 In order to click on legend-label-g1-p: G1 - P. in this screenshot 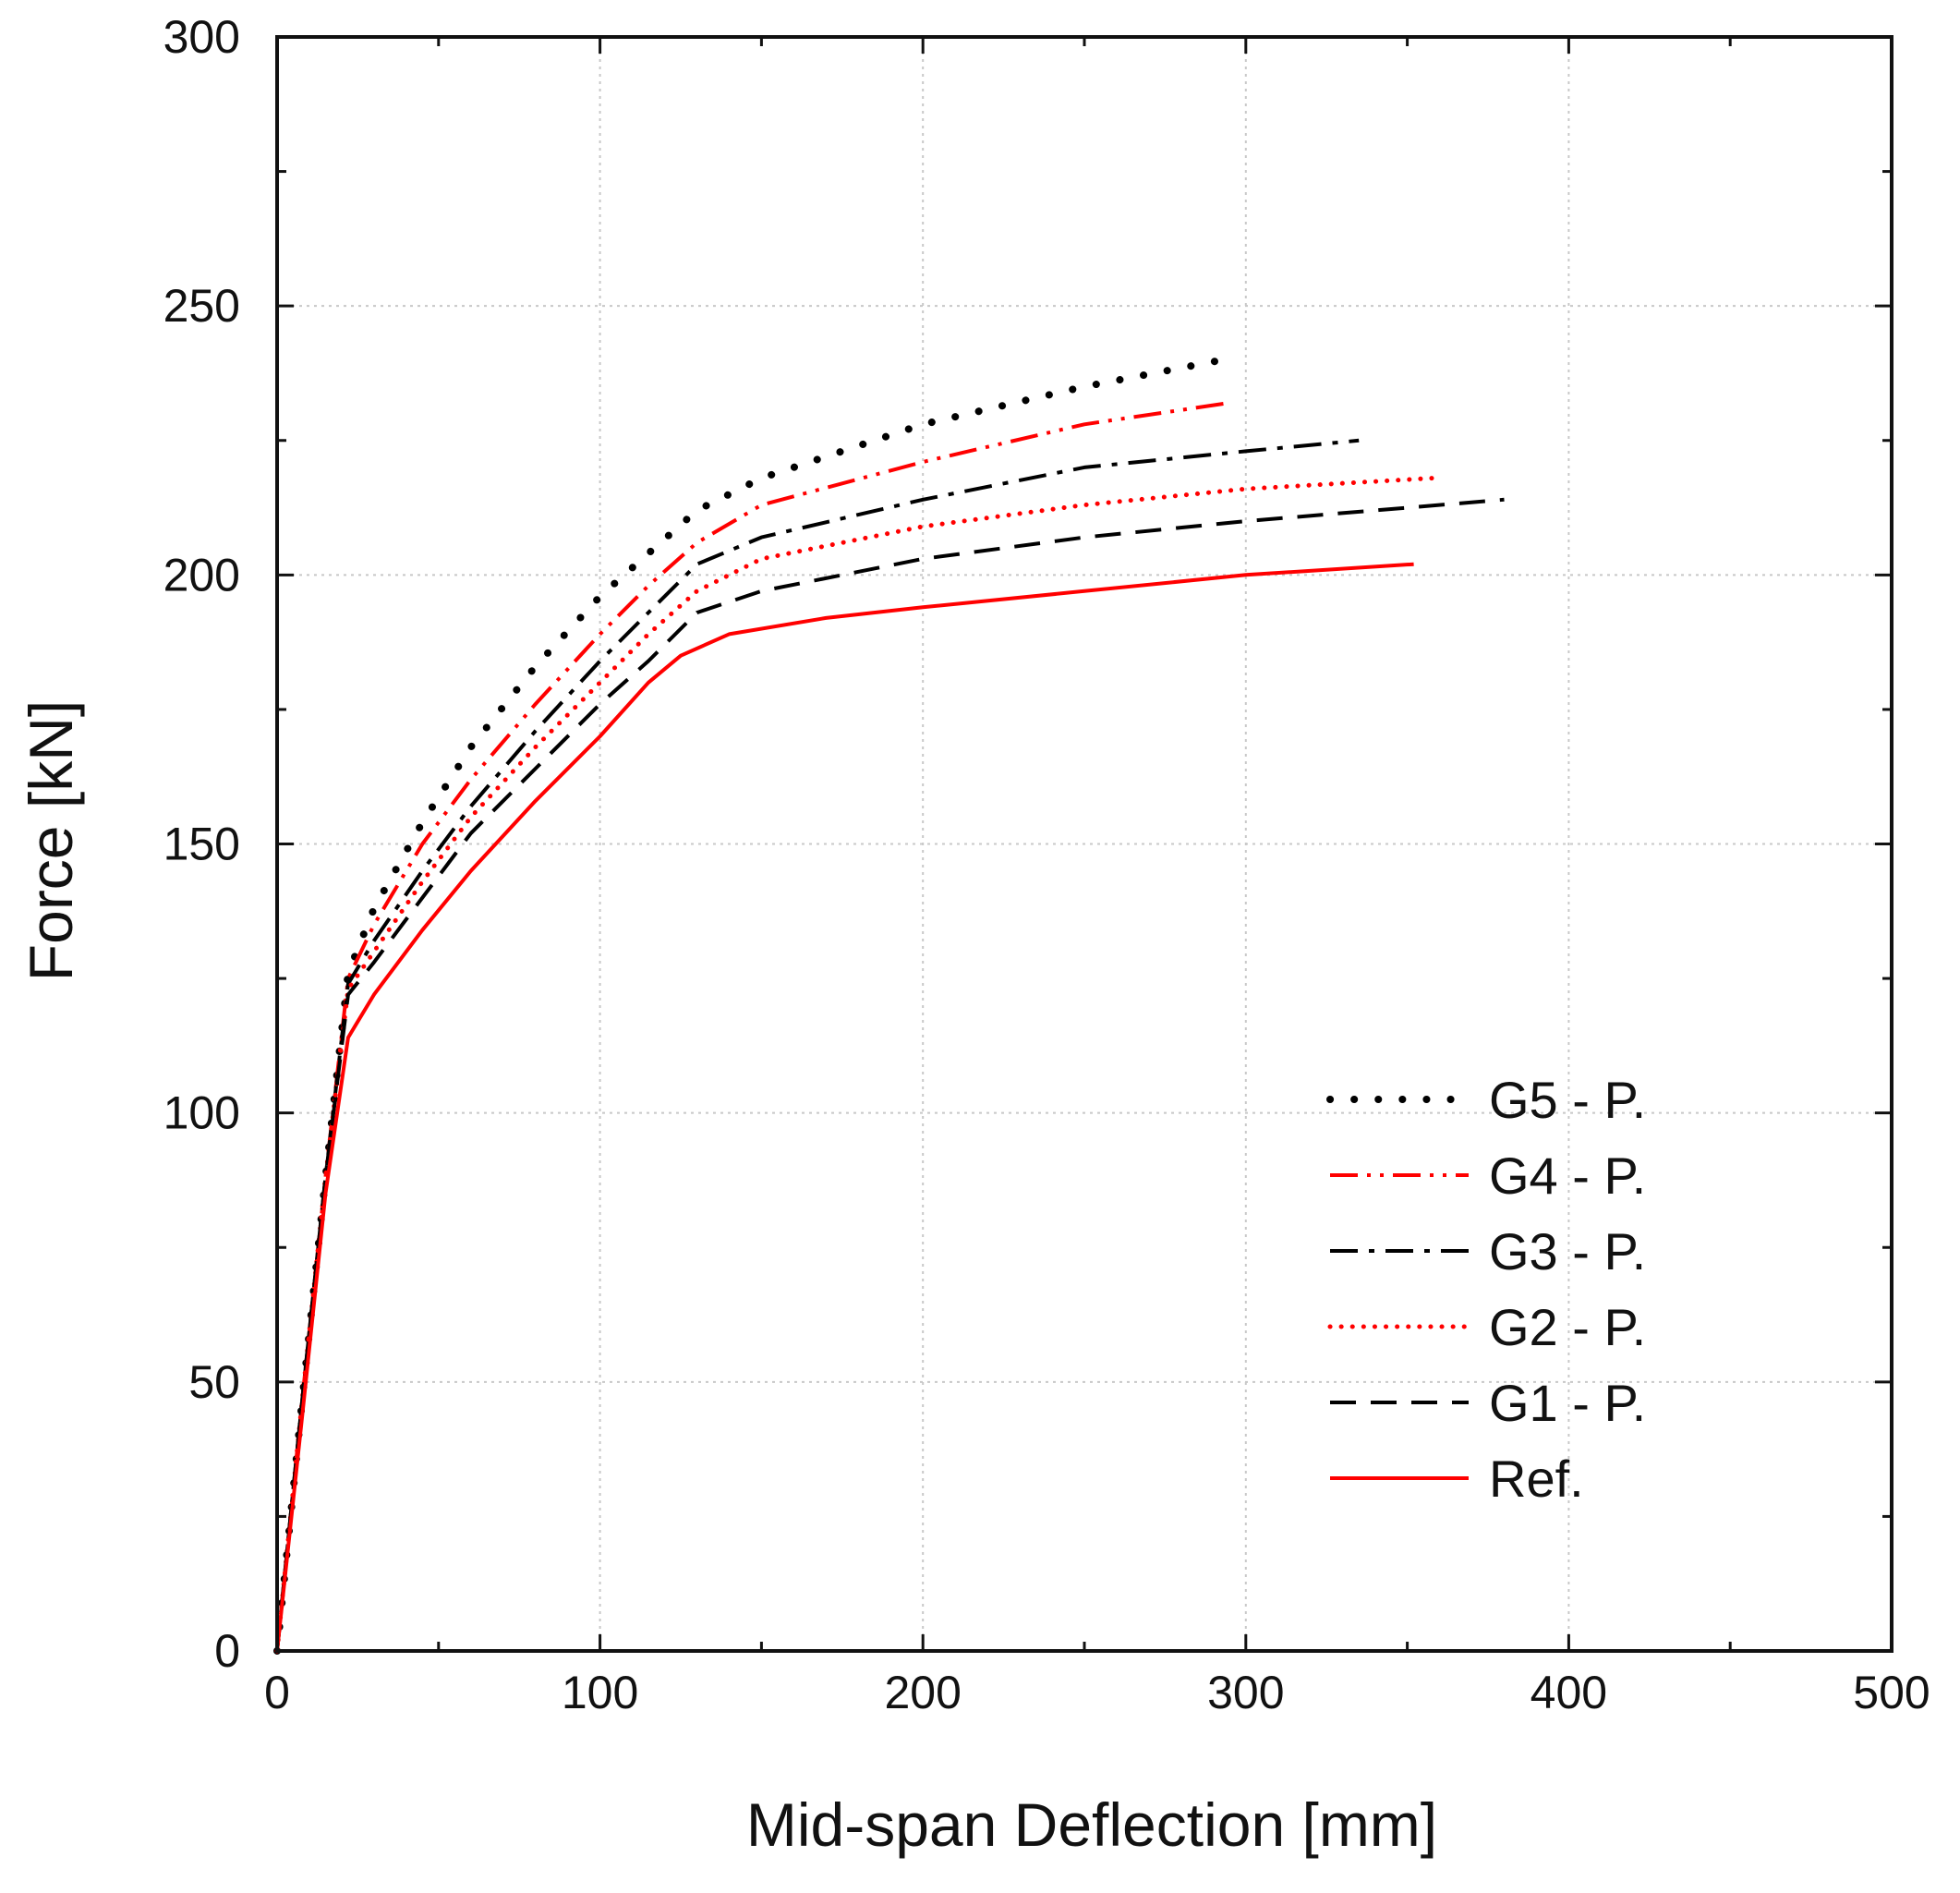, I will do `click(1567, 1403)`.